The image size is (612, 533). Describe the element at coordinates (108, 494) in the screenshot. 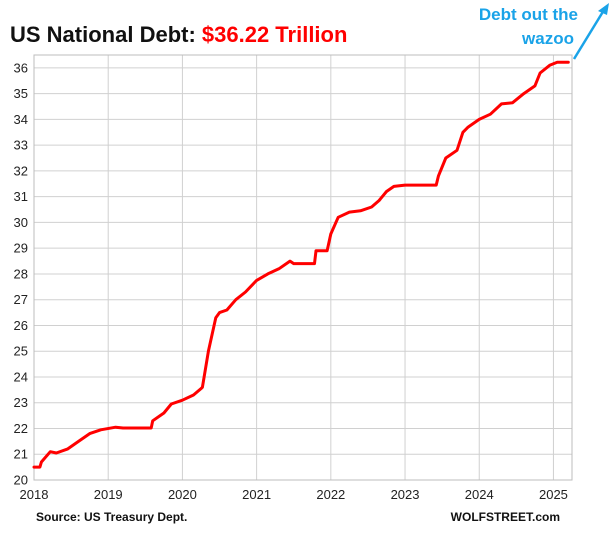

I see `x-tick-label: 2019` at that location.